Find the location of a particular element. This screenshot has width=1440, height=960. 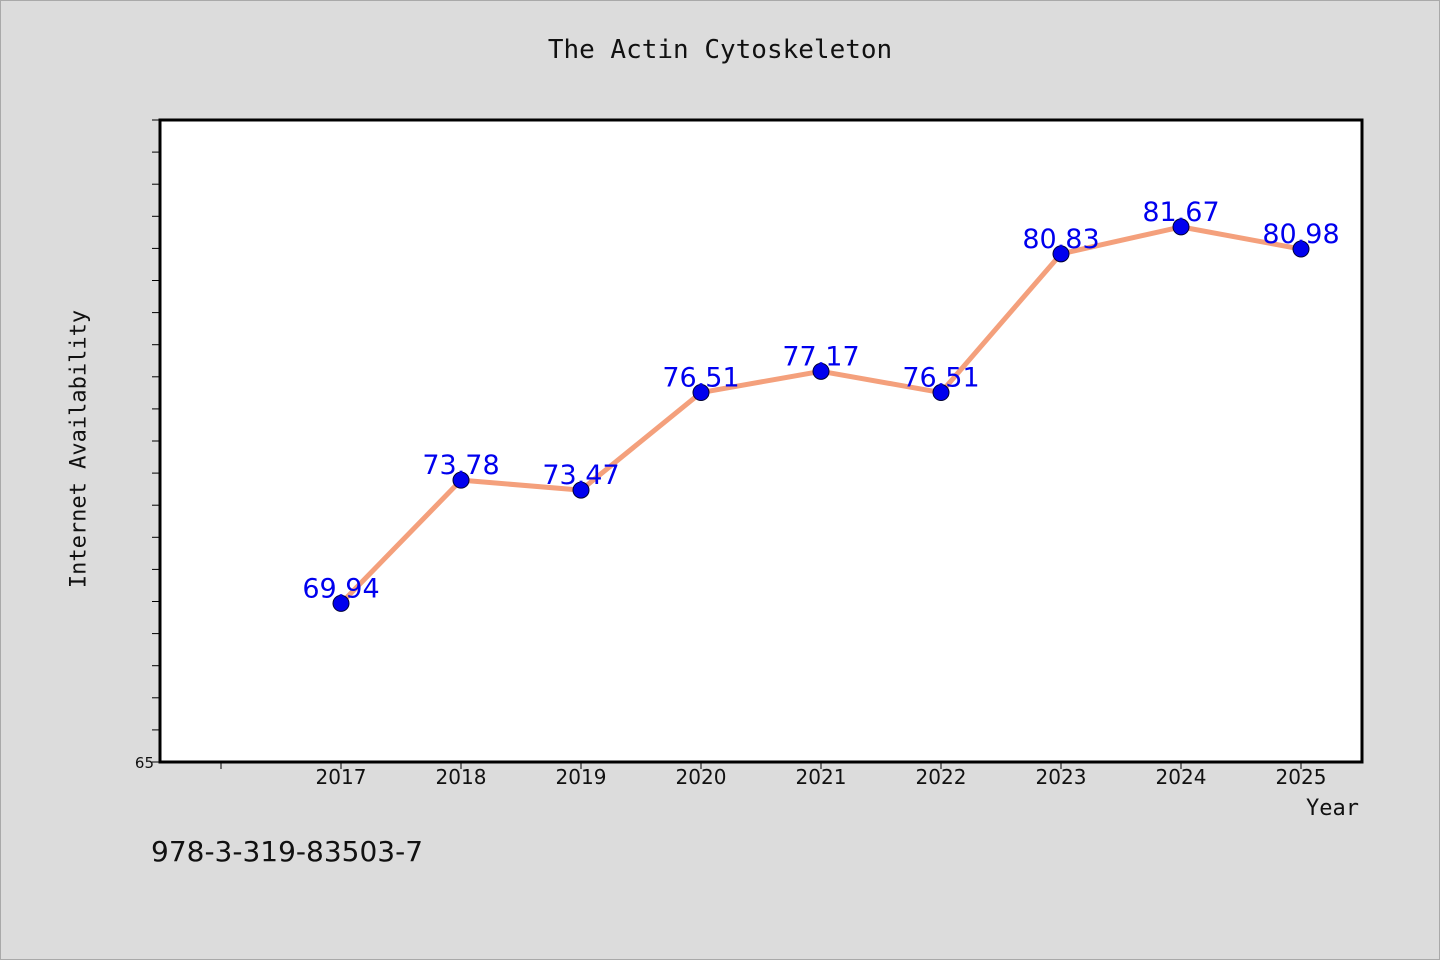

x-tick-label: 2022 is located at coordinates (941, 777).